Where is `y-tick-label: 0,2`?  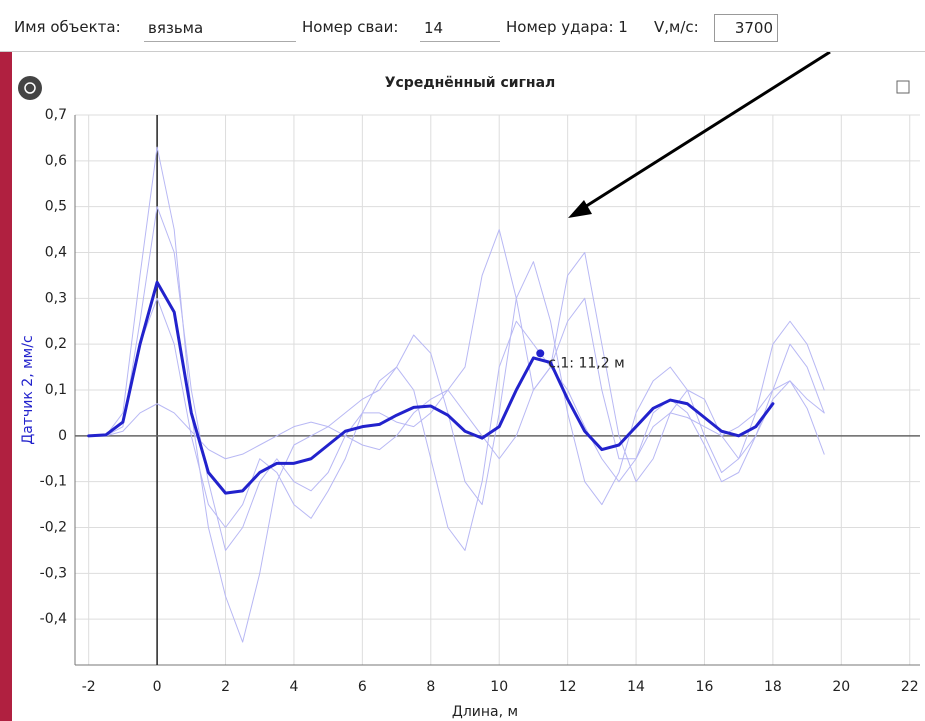
y-tick-label: 0,2 is located at coordinates (56, 344).